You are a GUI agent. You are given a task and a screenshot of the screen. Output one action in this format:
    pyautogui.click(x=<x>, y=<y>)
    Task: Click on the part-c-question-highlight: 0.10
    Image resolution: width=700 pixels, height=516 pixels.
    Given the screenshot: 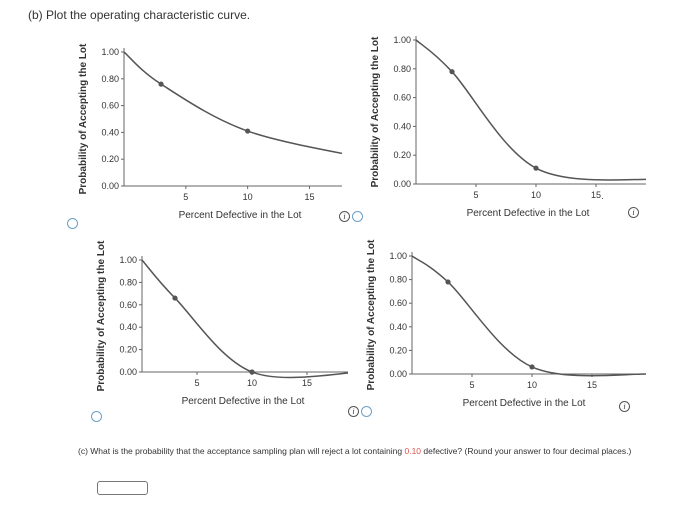 What is the action you would take?
    pyautogui.click(x=413, y=451)
    